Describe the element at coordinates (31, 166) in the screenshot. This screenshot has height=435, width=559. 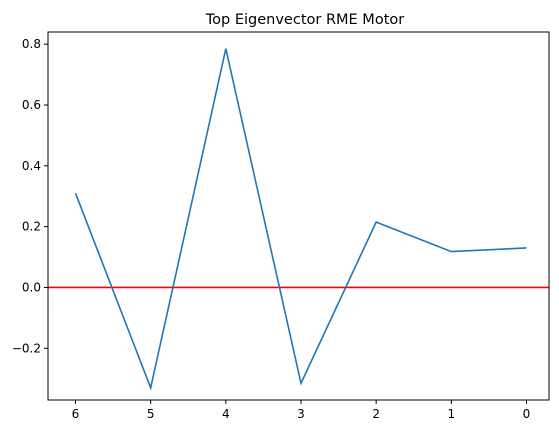
I see `y-tick-label-2: 0.4` at that location.